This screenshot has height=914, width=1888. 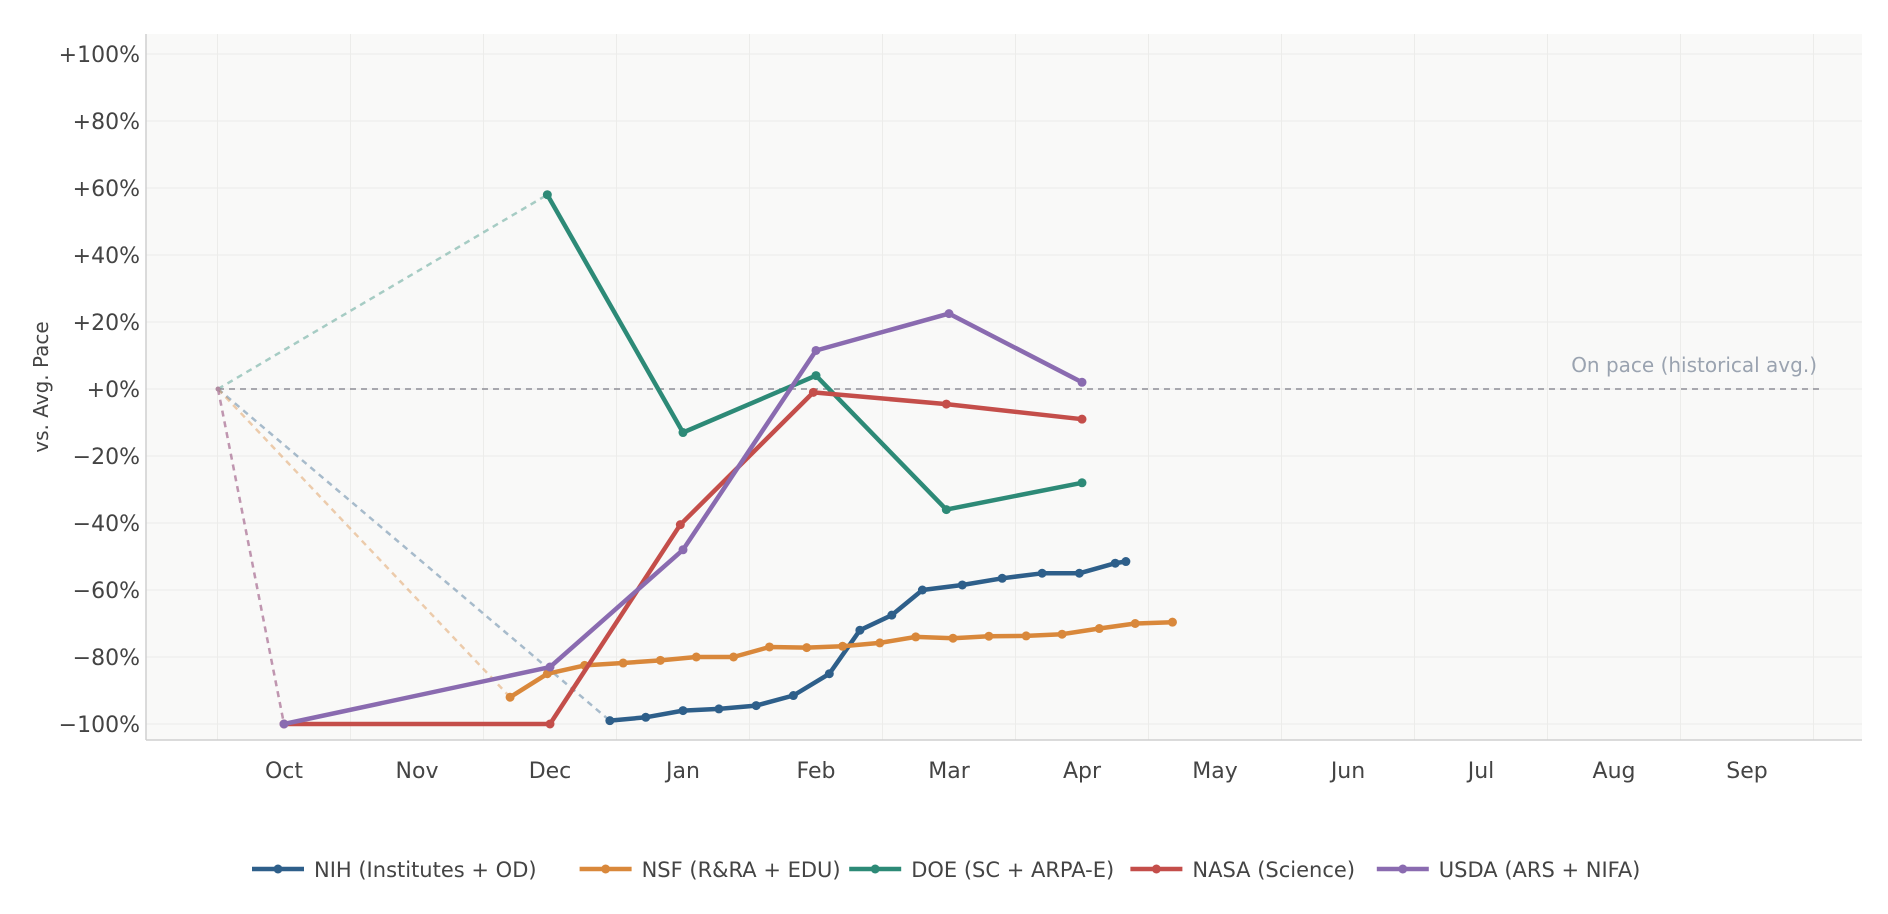 I want to click on x-tick-label: Feb, so click(x=816, y=771).